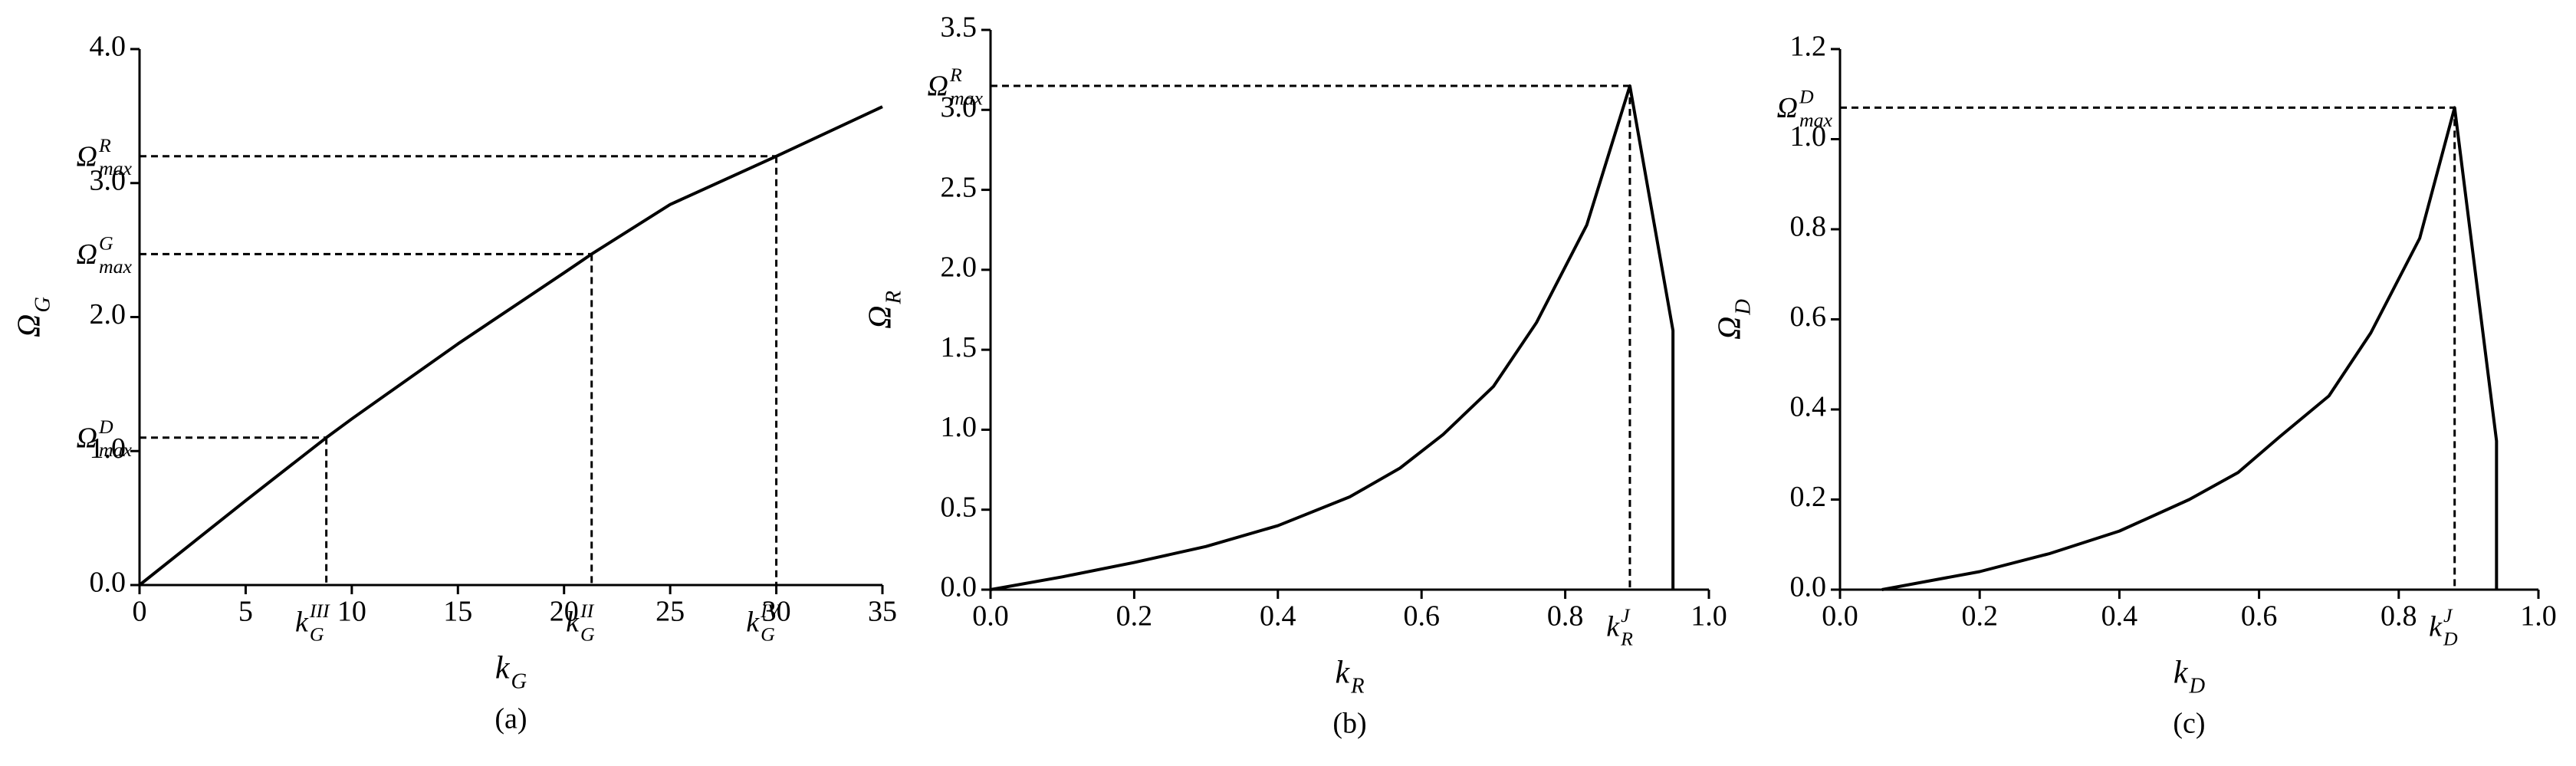 This screenshot has height=766, width=2576. Describe the element at coordinates (1809, 497) in the screenshot. I see `y-tick-label: 0.2` at that location.